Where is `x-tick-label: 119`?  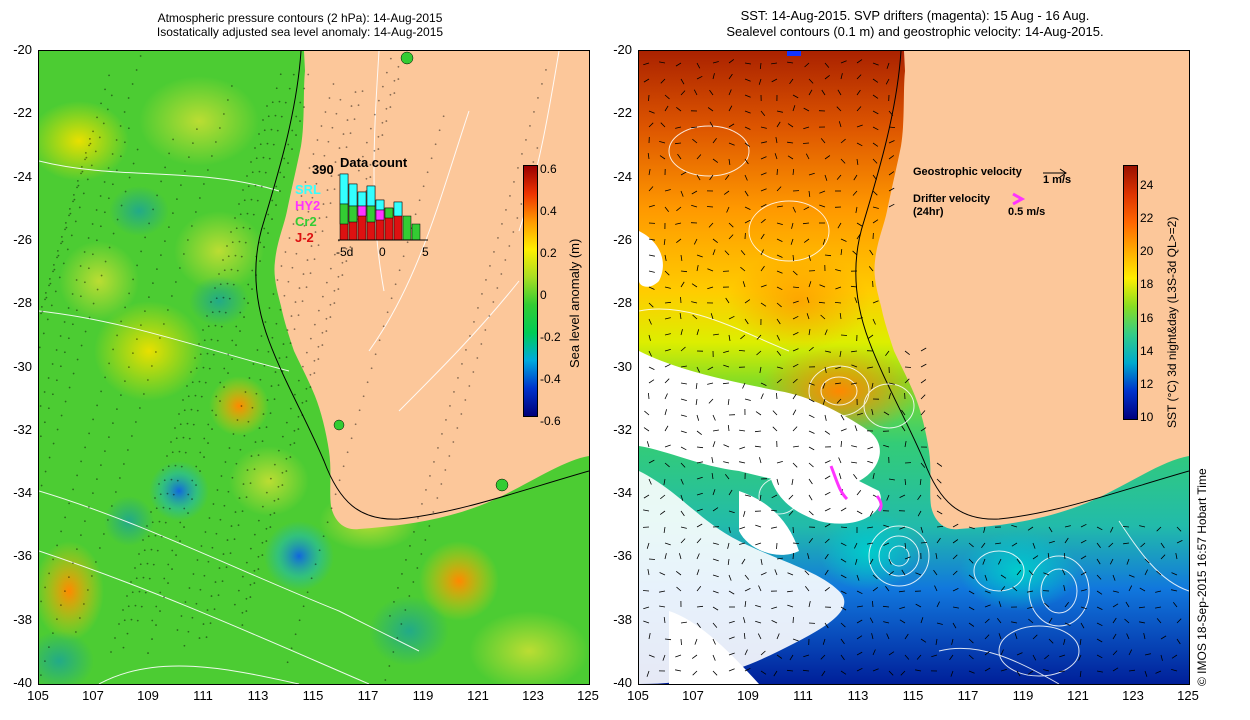 x-tick-label: 119 is located at coordinates (423, 695).